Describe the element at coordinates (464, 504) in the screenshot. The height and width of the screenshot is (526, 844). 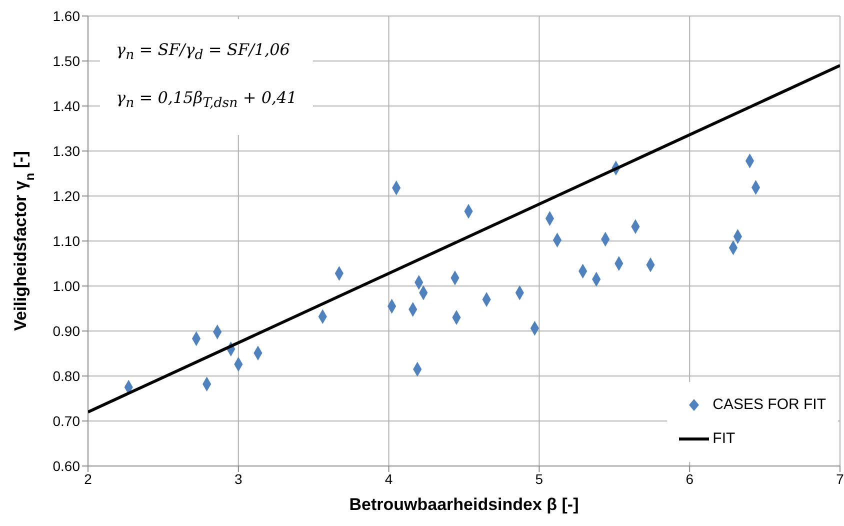
I see `x-axis-title: Betrouwbaarheidsindex β [-]` at that location.